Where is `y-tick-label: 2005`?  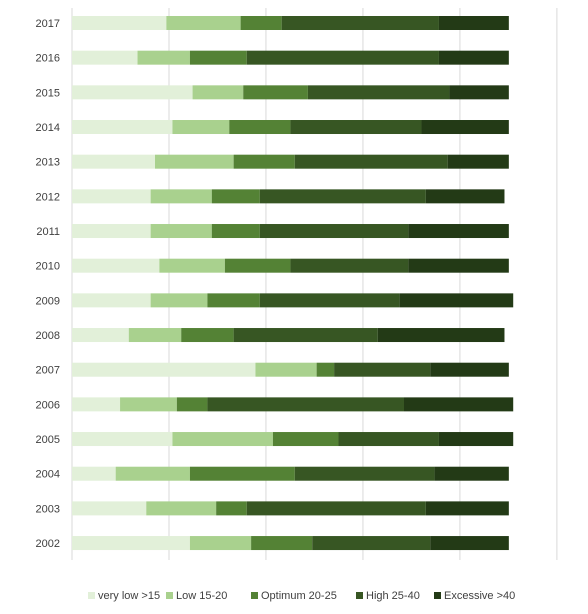
y-tick-label: 2005 is located at coordinates (48, 440).